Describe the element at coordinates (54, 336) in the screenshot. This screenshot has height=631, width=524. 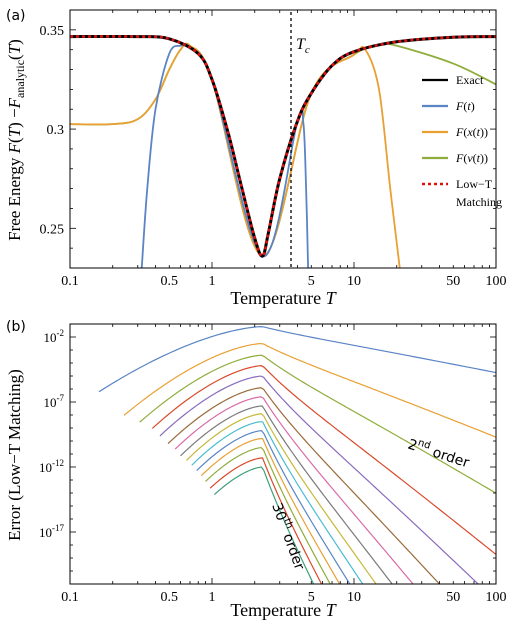
I see `y-tick-label: 10⁻²` at that location.